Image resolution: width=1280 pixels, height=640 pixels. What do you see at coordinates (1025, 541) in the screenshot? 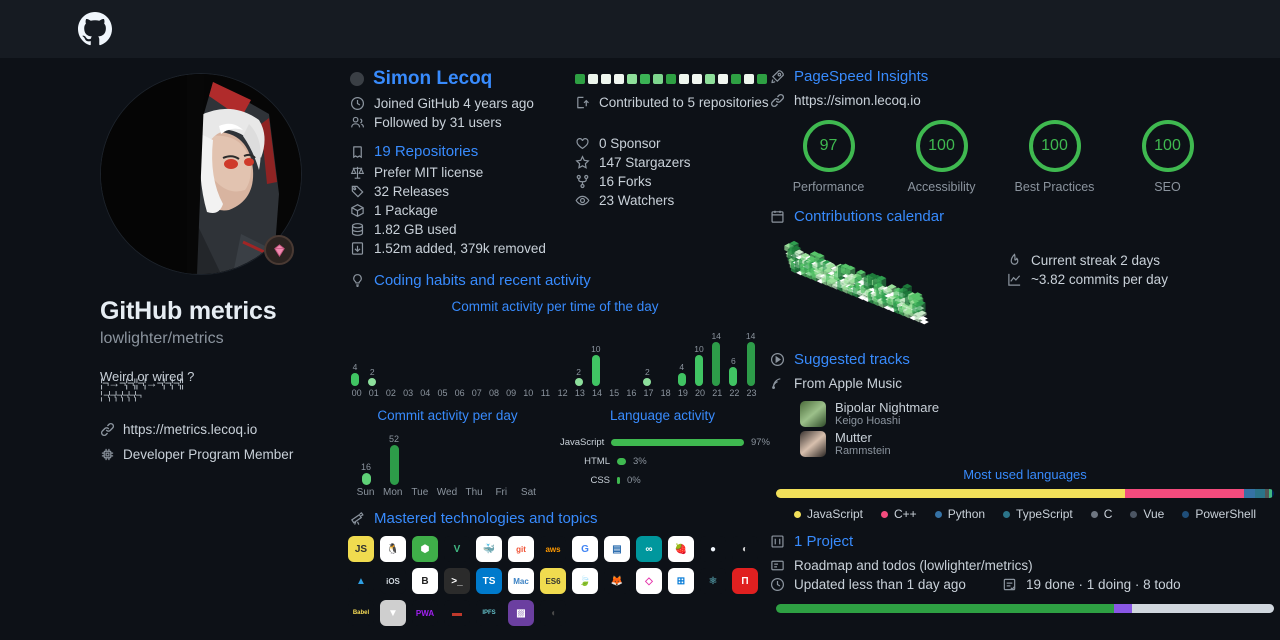
I see `project-header: 1 Project` at bounding box center [1025, 541].